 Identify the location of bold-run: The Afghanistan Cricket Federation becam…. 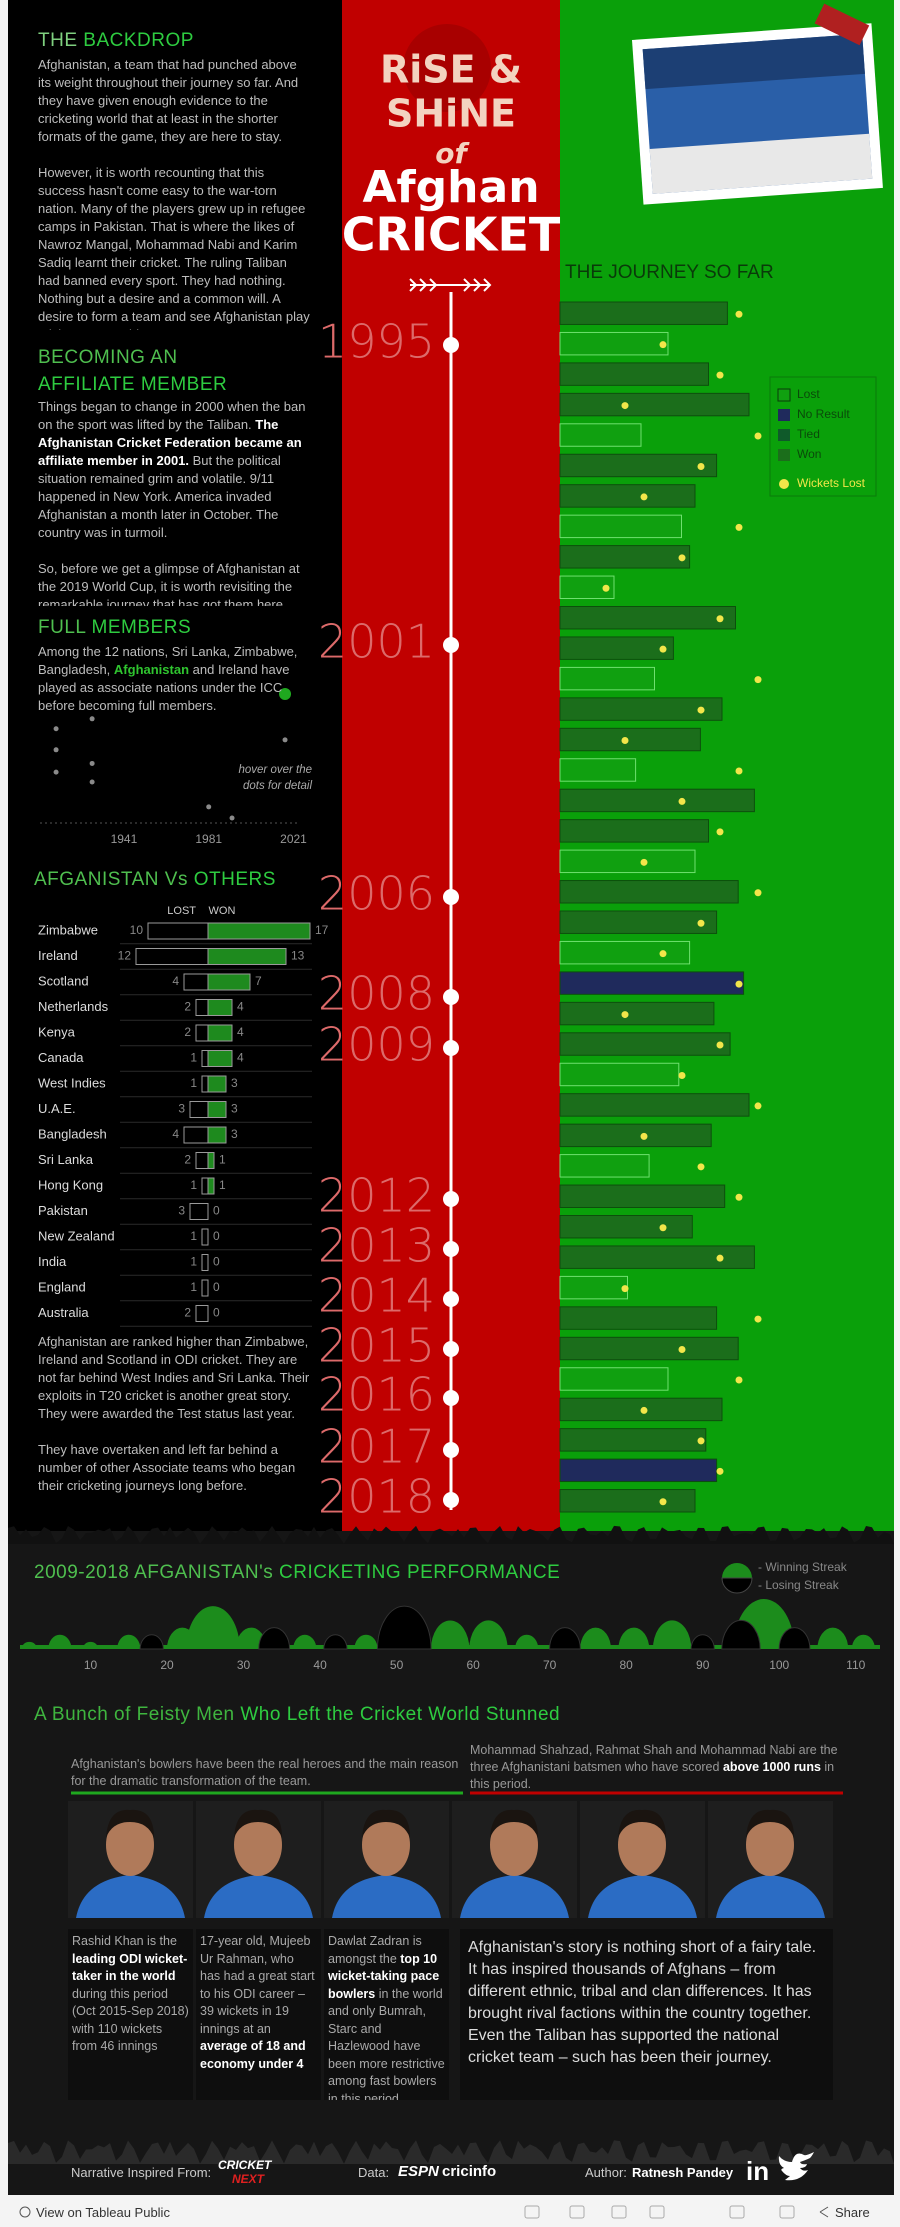
(170, 442).